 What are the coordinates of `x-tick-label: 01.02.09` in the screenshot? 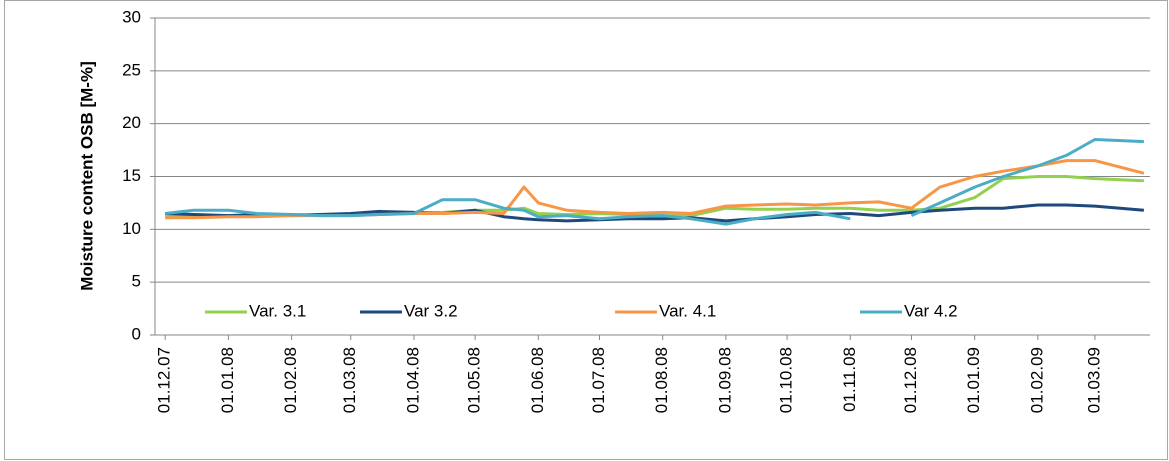 It's located at (1036, 380).